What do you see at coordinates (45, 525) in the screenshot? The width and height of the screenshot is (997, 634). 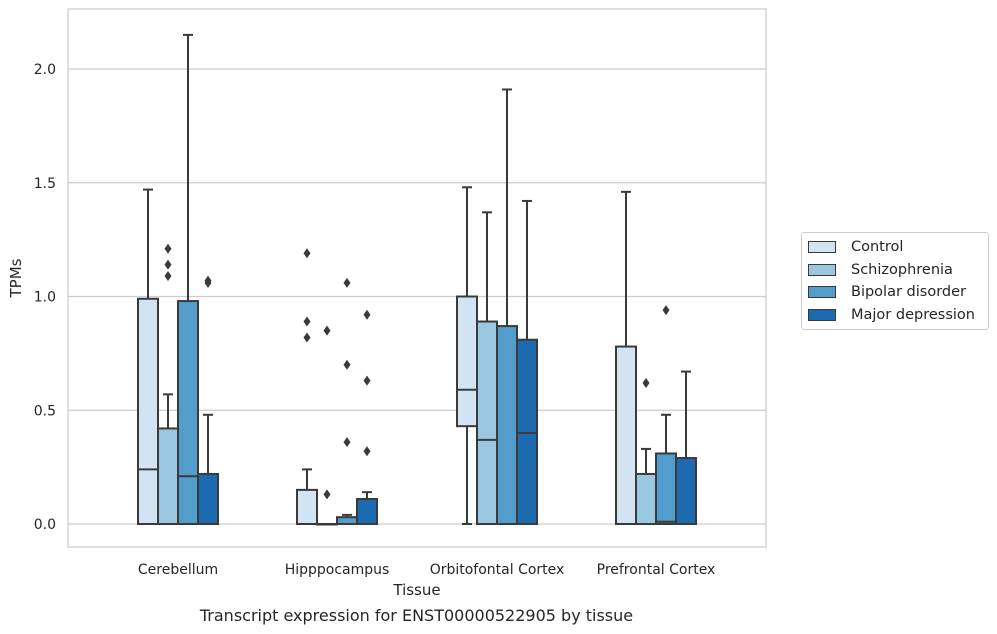 I see `y-tick-label: 0.0` at bounding box center [45, 525].